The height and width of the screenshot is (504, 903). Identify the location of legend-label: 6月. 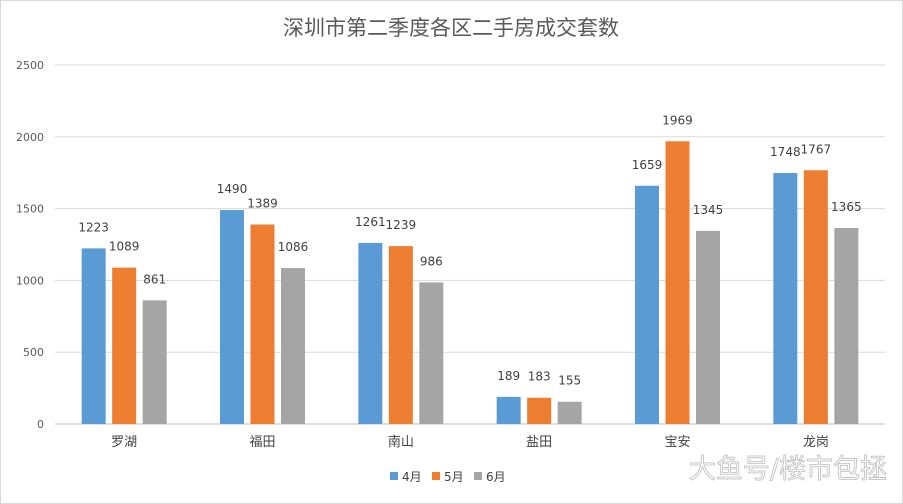
(496, 477).